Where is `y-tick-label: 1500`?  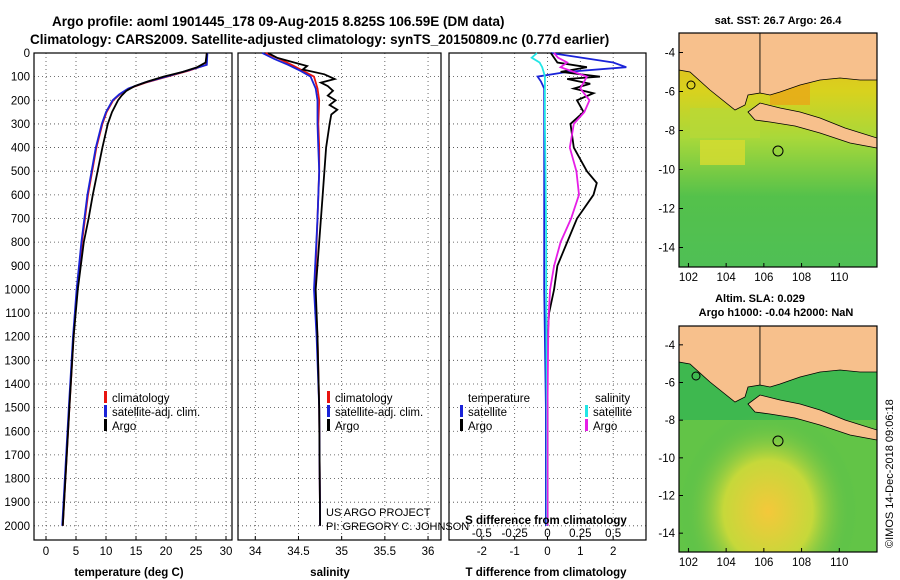 y-tick-label: 1500 is located at coordinates (17, 409).